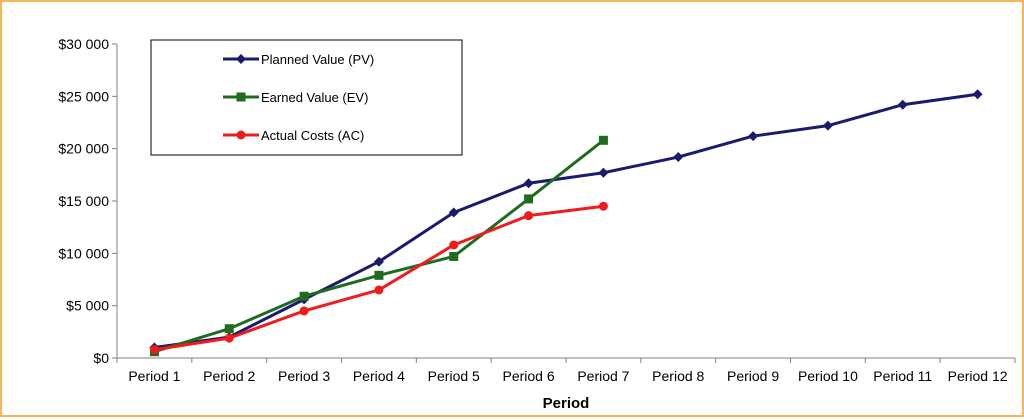 Image resolution: width=1024 pixels, height=420 pixels. I want to click on y-tick-label: $15 000, so click(83, 201).